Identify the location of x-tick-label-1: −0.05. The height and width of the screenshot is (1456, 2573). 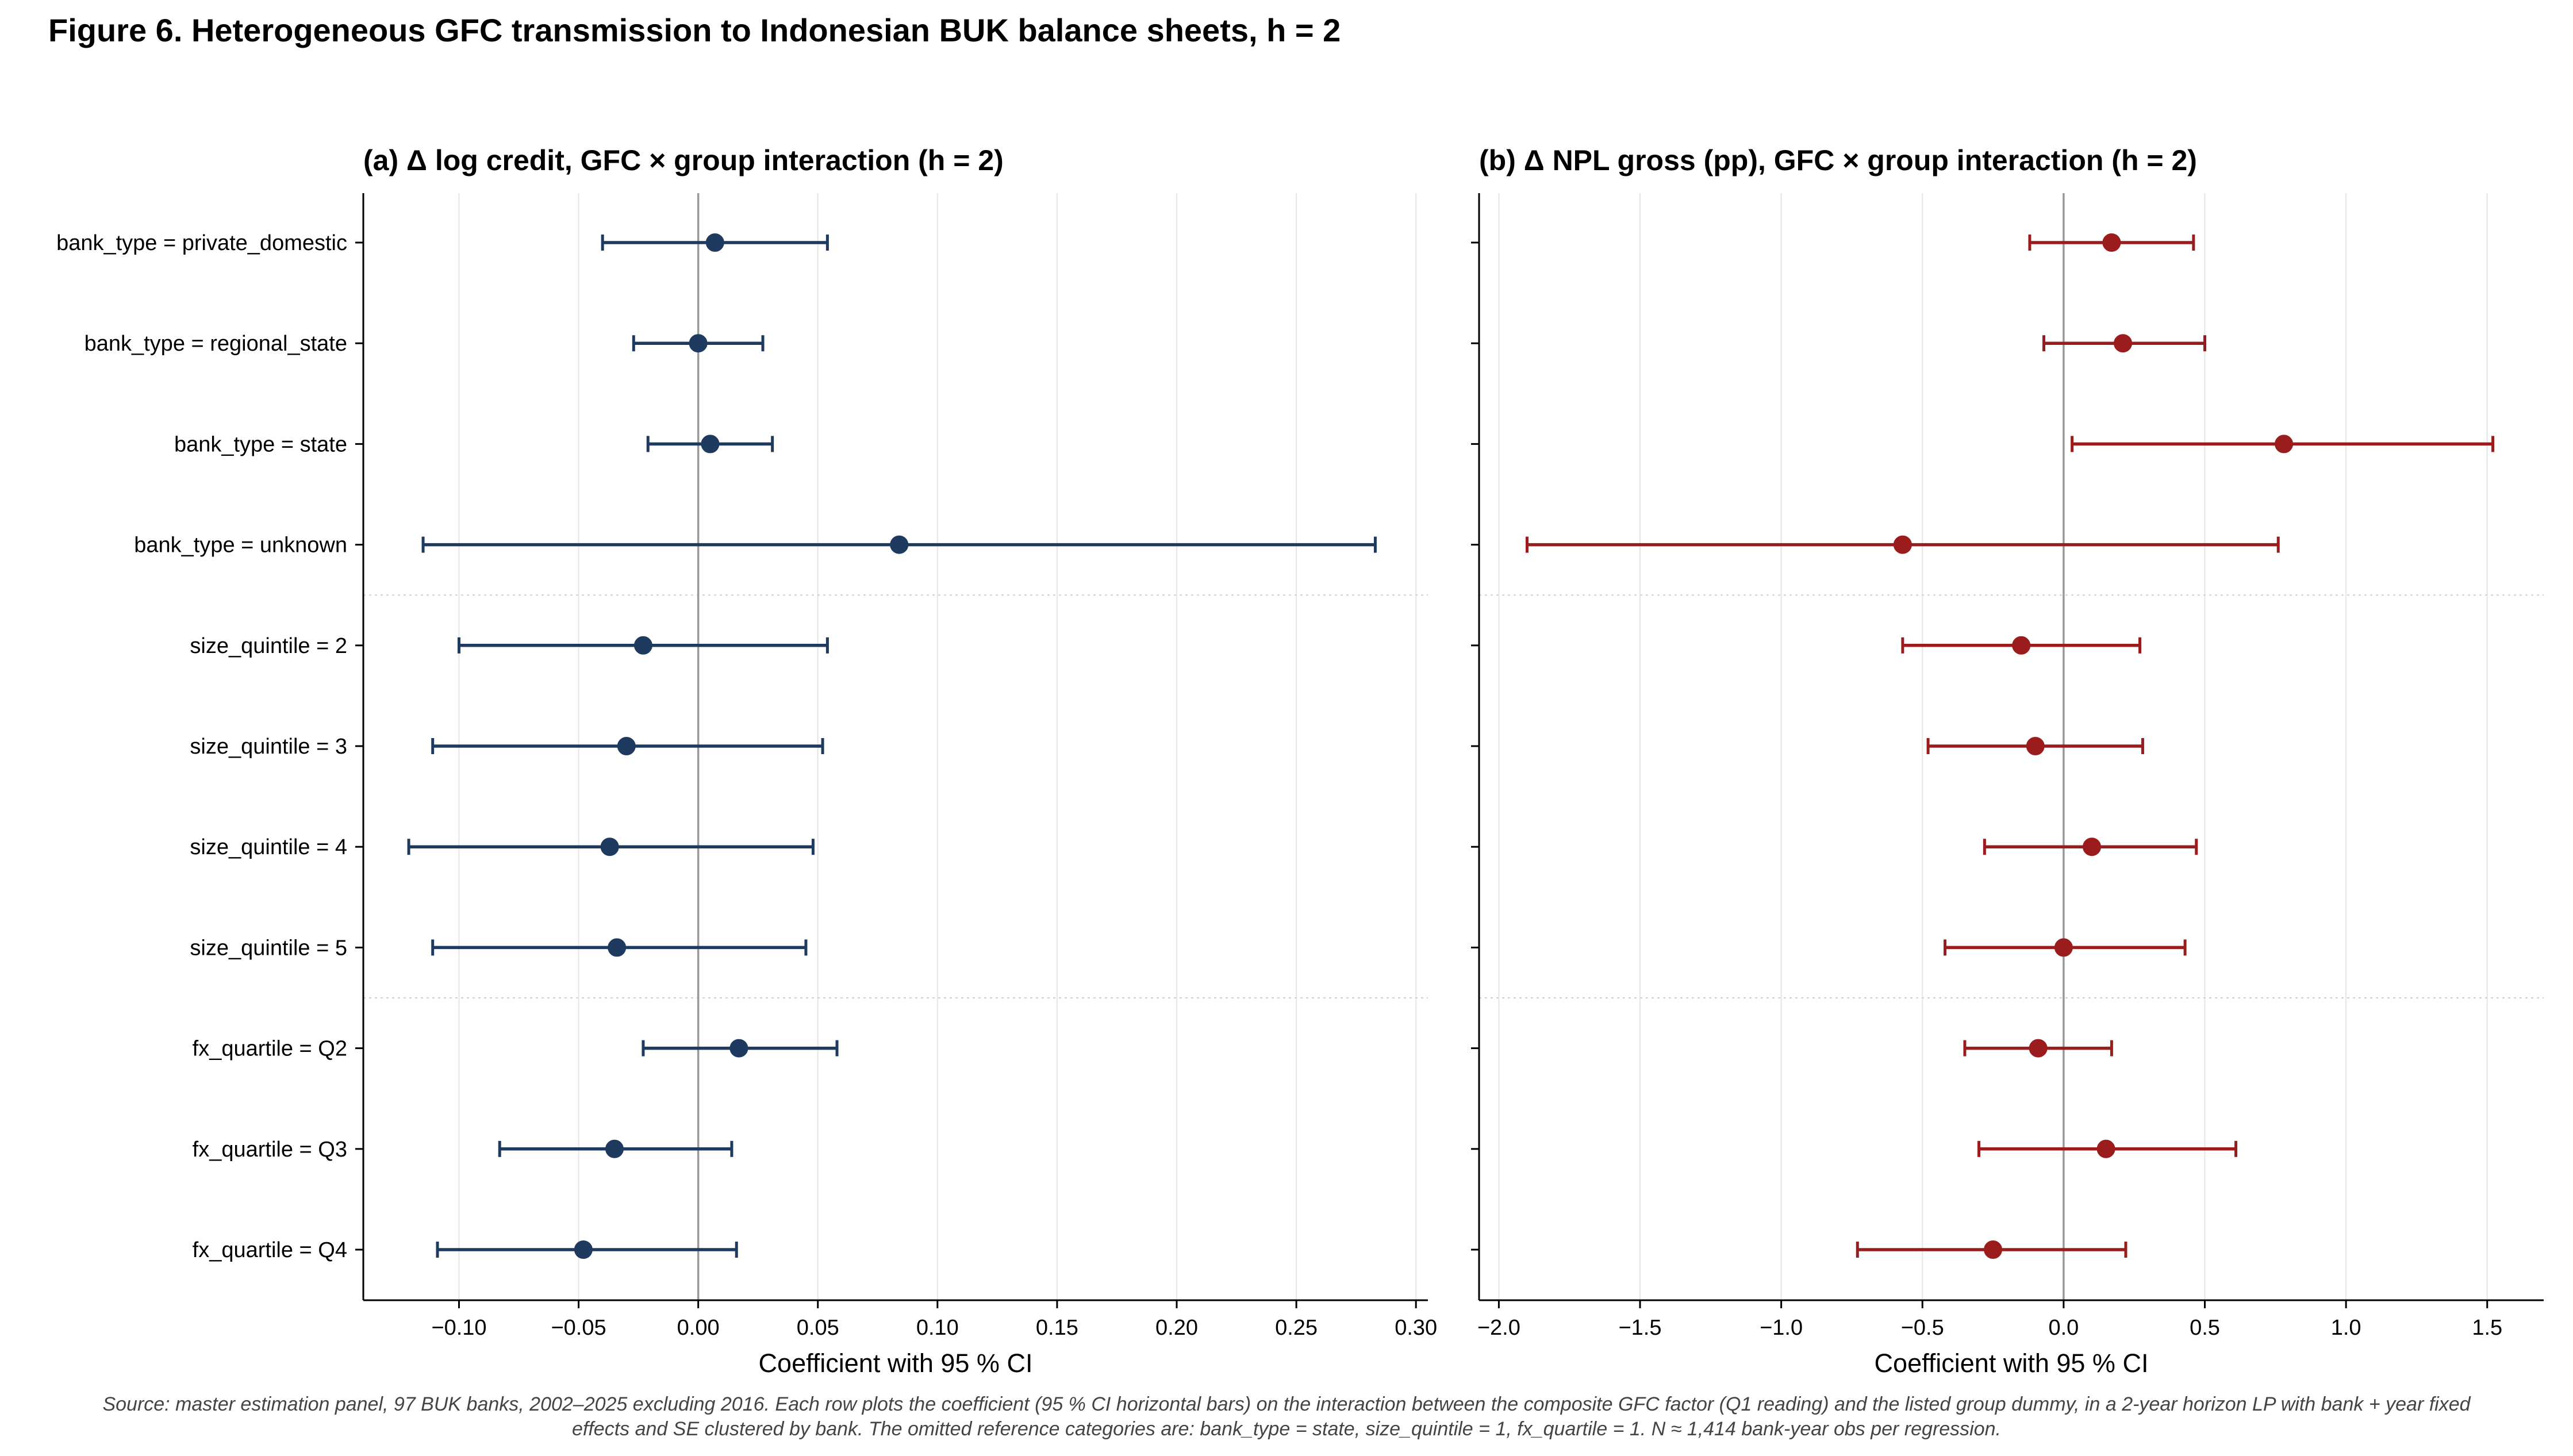
(578, 1328).